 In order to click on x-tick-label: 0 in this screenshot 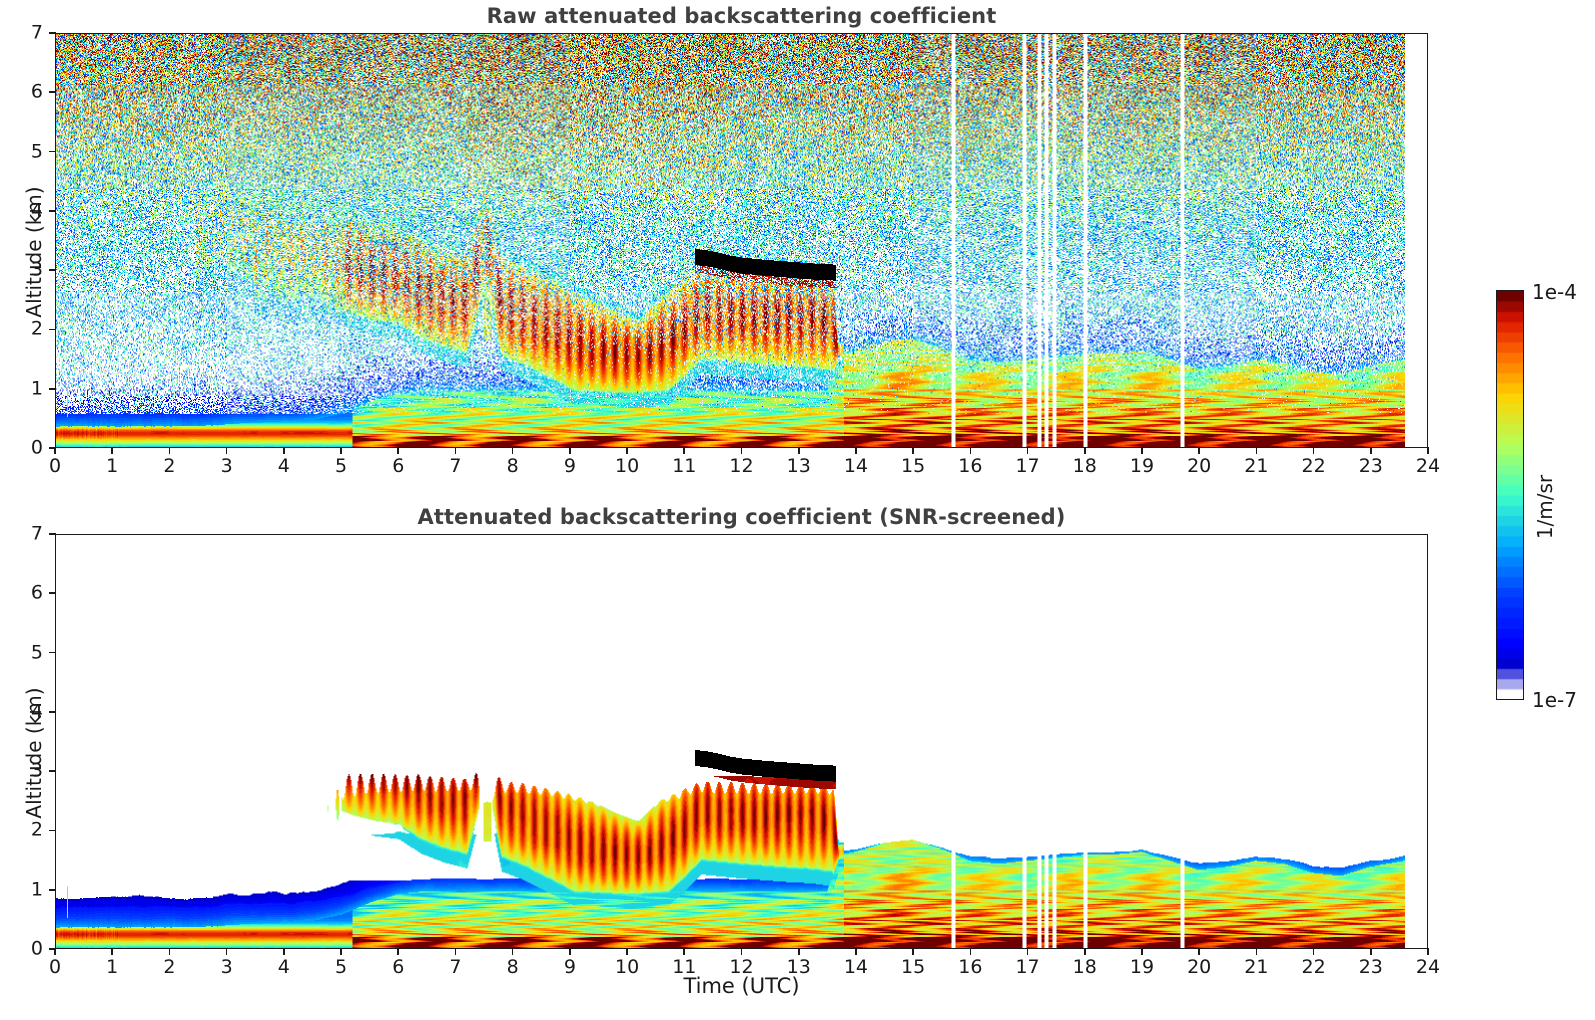, I will do `click(55, 967)`.